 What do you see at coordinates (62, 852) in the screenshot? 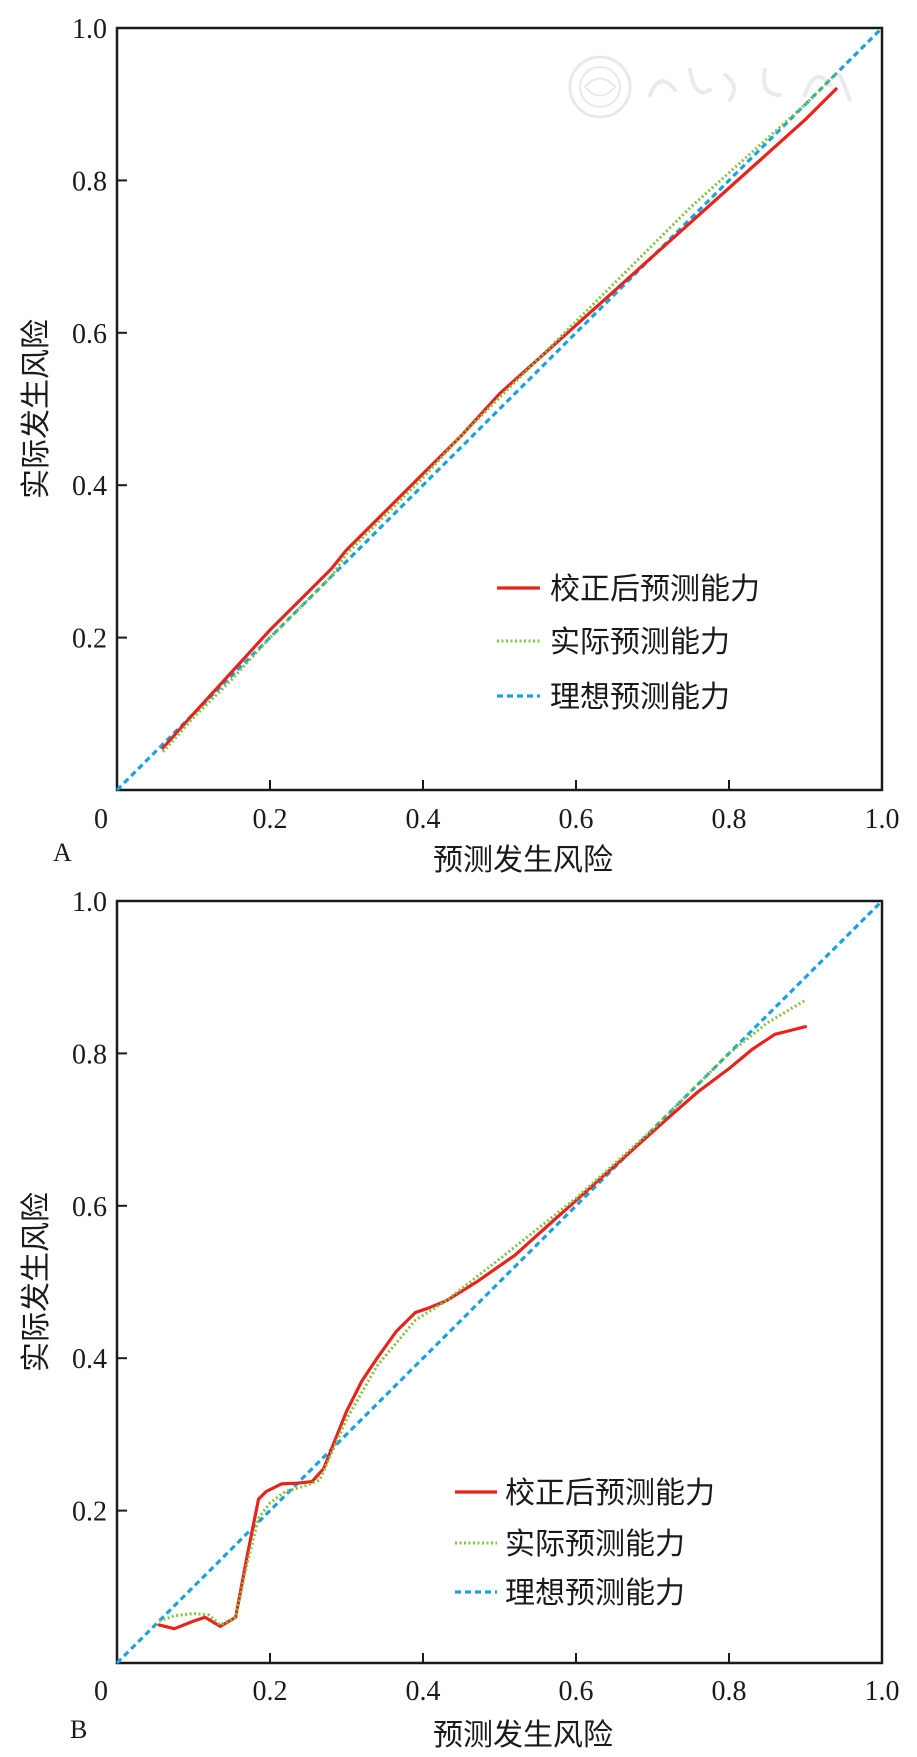
I see `panel-label: A` at bounding box center [62, 852].